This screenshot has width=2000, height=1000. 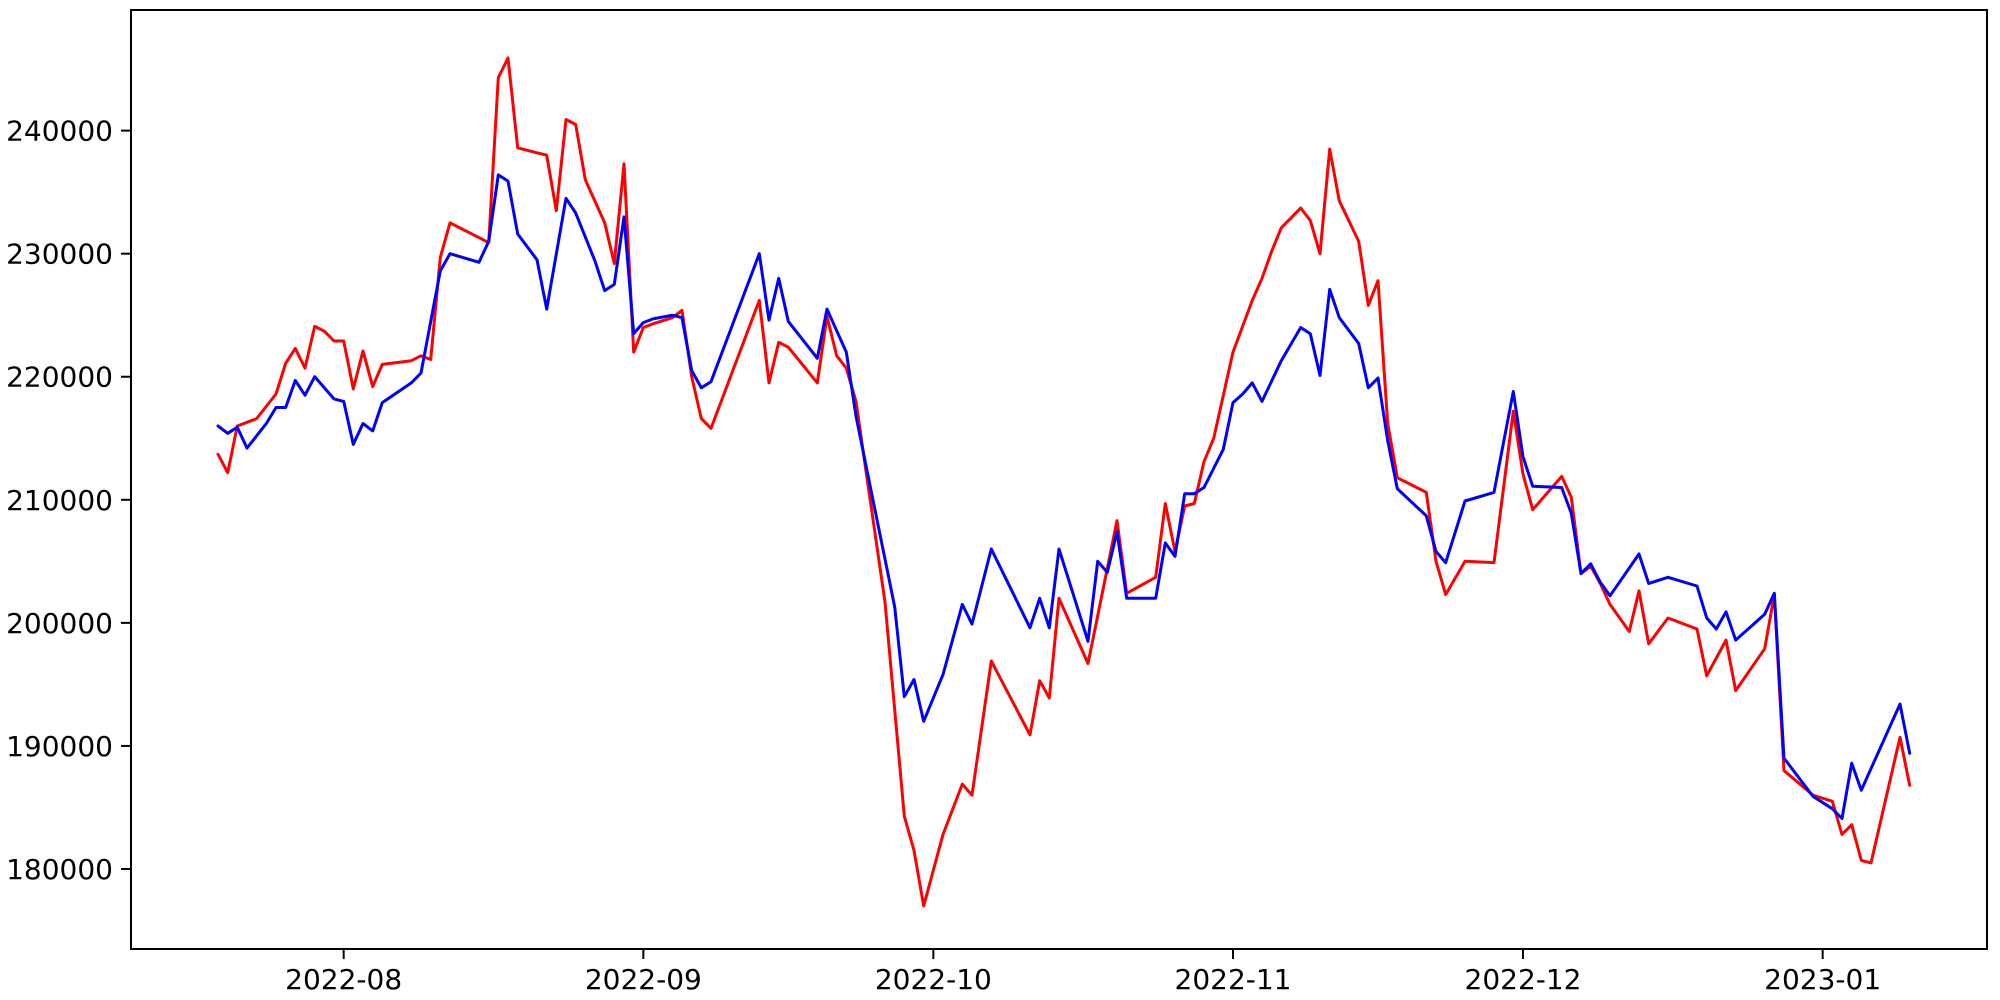 What do you see at coordinates (59, 869) in the screenshot?
I see `y-tick-label: 180000` at bounding box center [59, 869].